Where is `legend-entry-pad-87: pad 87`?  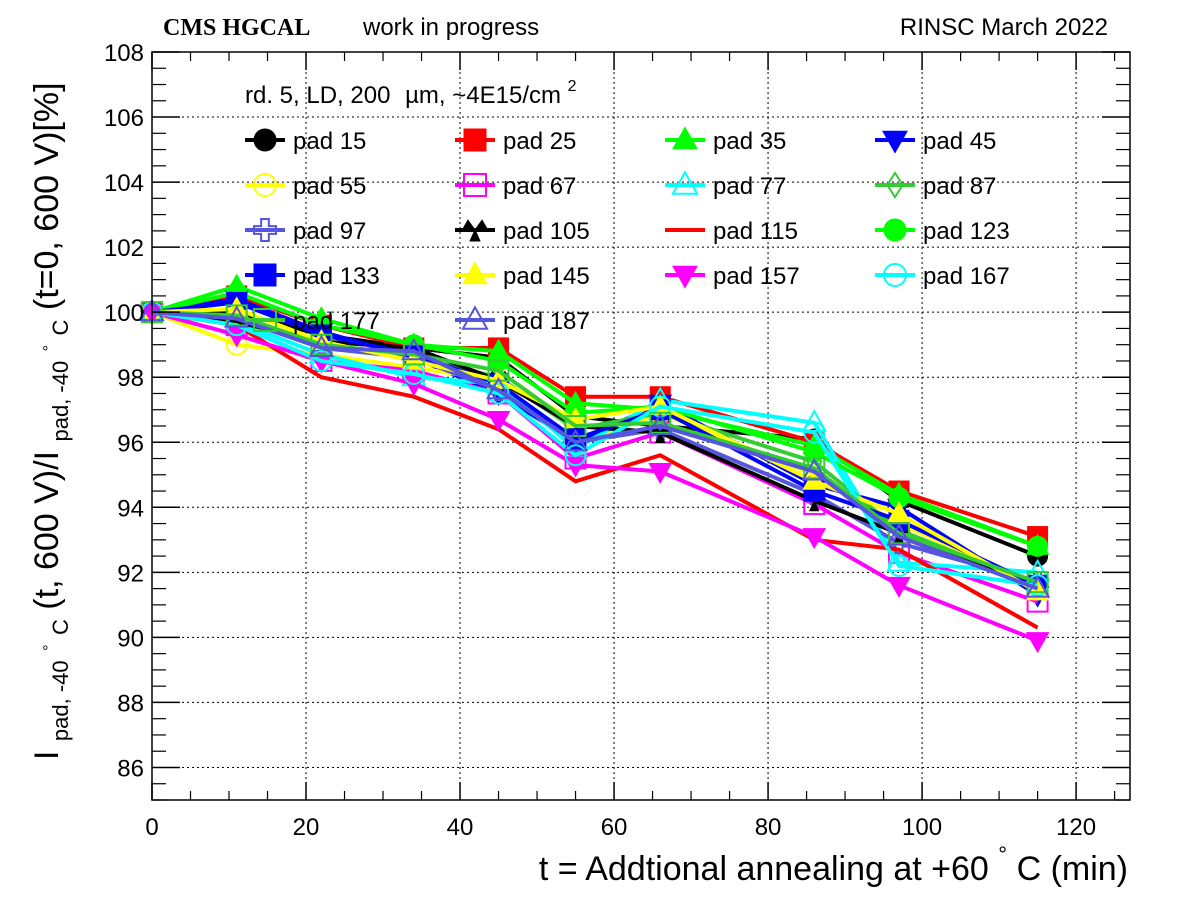 legend-entry-pad-87: pad 87 is located at coordinates (935, 185).